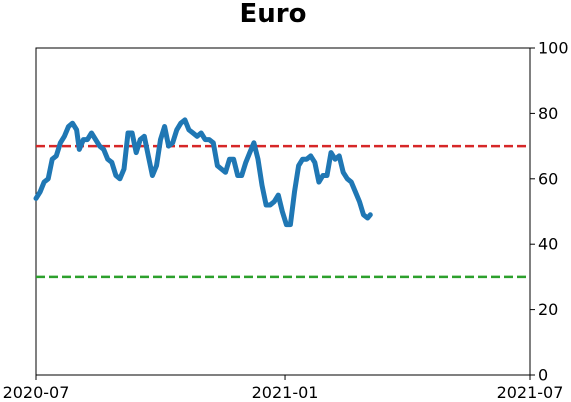 The height and width of the screenshot is (402, 571). Describe the element at coordinates (273, 14) in the screenshot. I see `chart-title: Euro` at that location.